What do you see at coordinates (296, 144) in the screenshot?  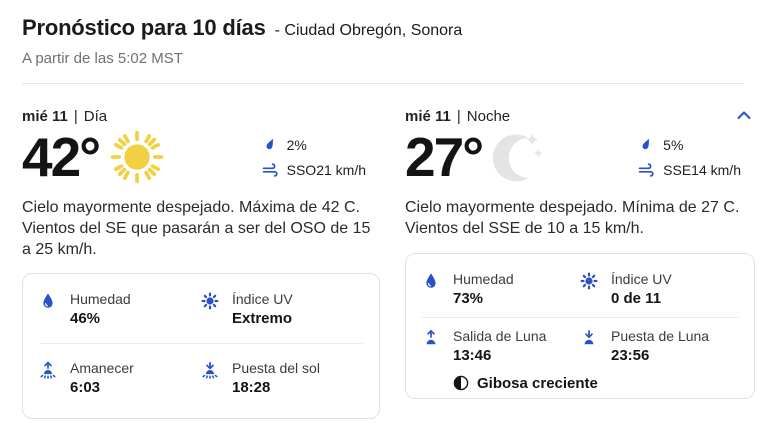 I see `precip-value: 2%` at bounding box center [296, 144].